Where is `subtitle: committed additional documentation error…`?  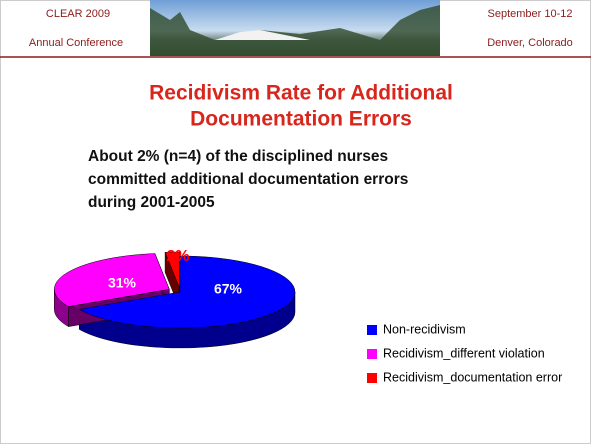
subtitle: committed additional documentation error… is located at coordinates (248, 179).